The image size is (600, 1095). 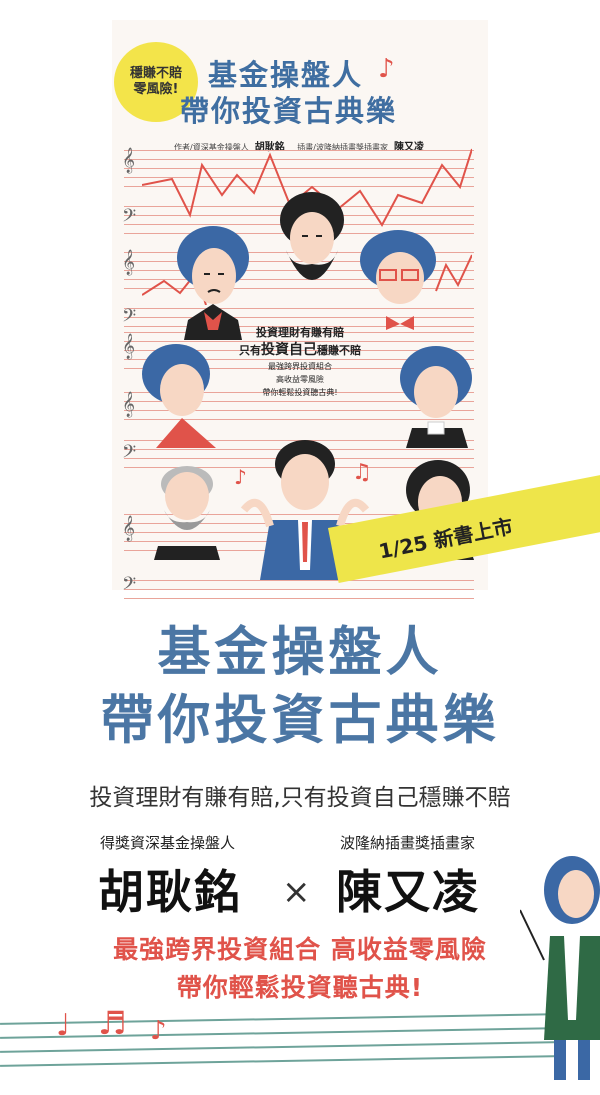 What do you see at coordinates (408, 843) in the screenshot?
I see `illustrator-role: 波隆納插畫獎插畫家` at bounding box center [408, 843].